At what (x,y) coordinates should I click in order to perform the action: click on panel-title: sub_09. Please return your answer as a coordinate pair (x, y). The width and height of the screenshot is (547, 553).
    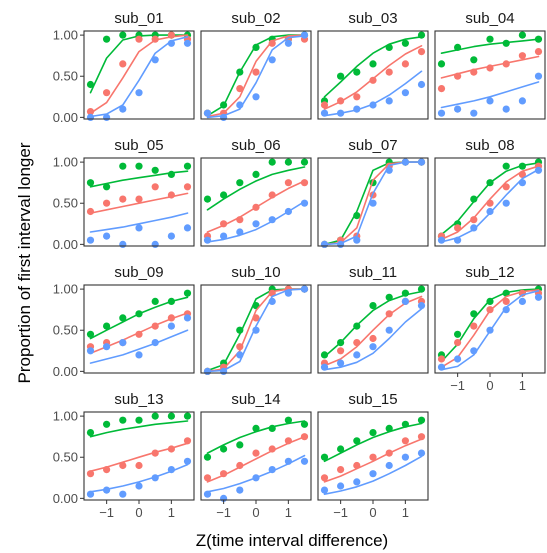
    Looking at the image, I should click on (138, 272).